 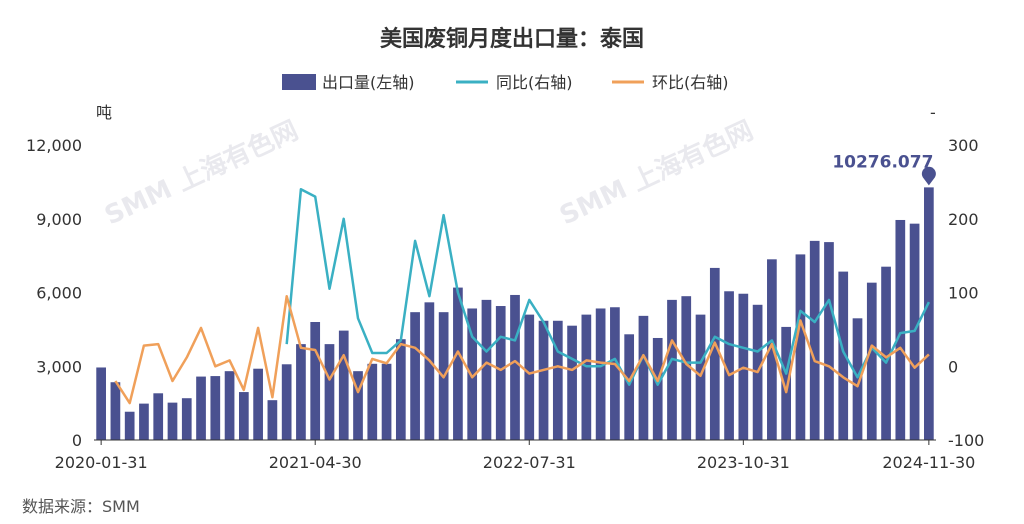 What do you see at coordinates (743, 462) in the screenshot?
I see `x-tick-label-3: 2023-10-31` at bounding box center [743, 462].